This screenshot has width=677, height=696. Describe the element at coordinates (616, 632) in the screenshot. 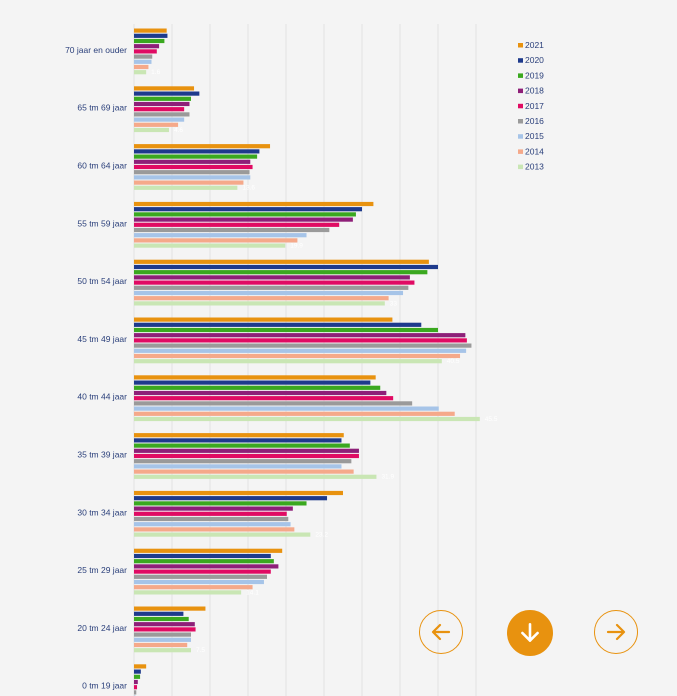

I see `next-button` at that location.